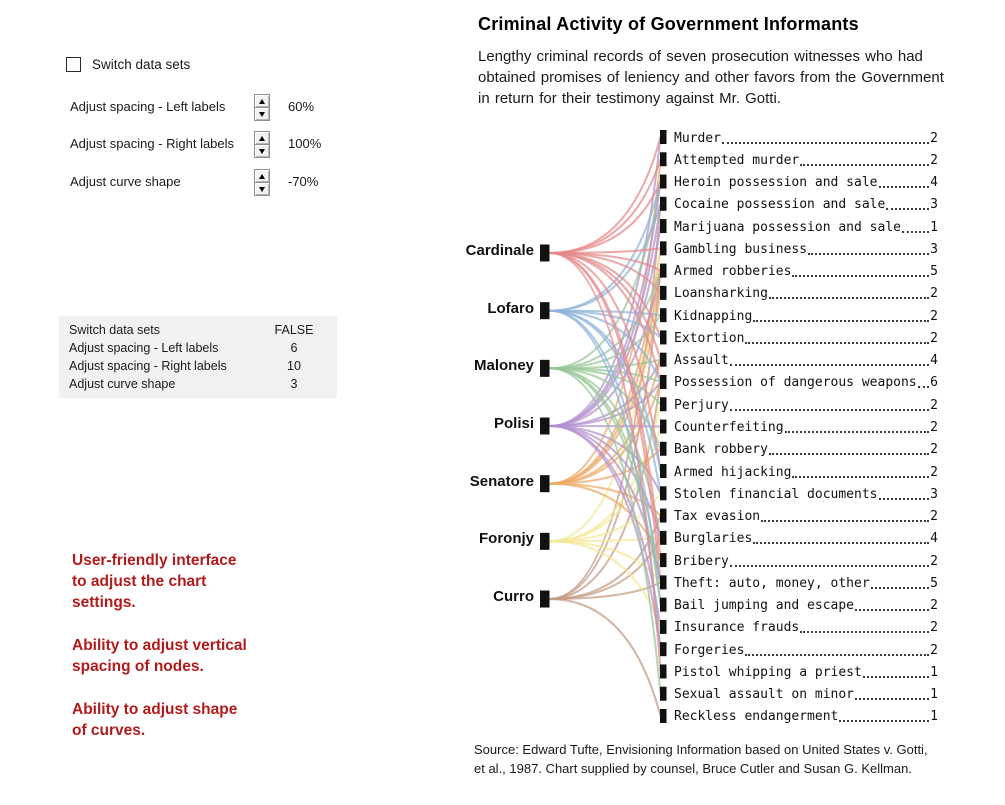 The height and width of the screenshot is (805, 1005). I want to click on spacing-right-labels-value: 100%, so click(305, 143).